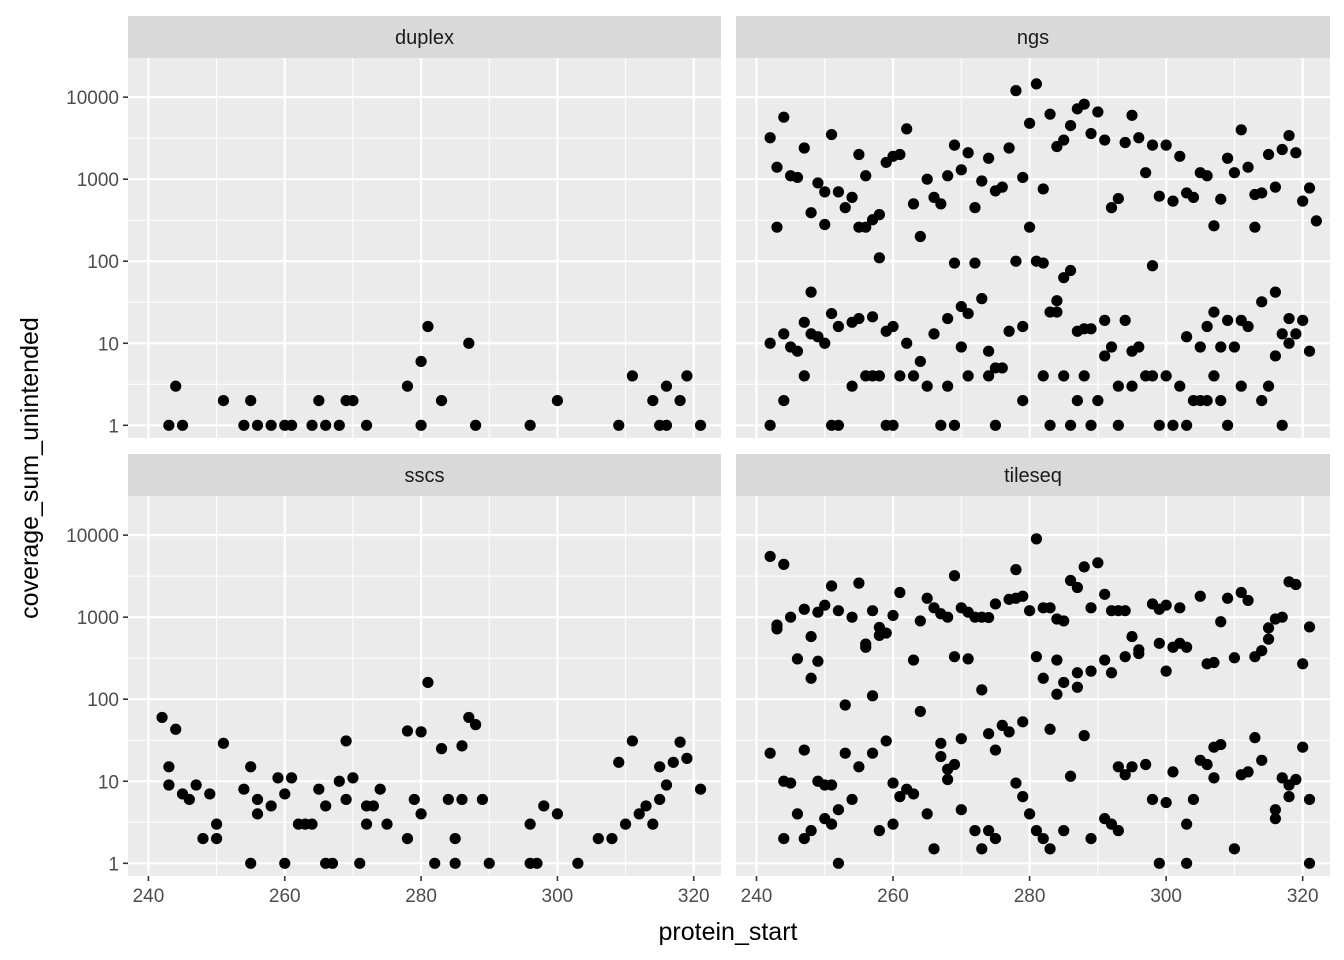 The width and height of the screenshot is (1344, 960). What do you see at coordinates (421, 891) in the screenshot?
I see `x-axis-left-panels: 240 260 280 300 320` at bounding box center [421, 891].